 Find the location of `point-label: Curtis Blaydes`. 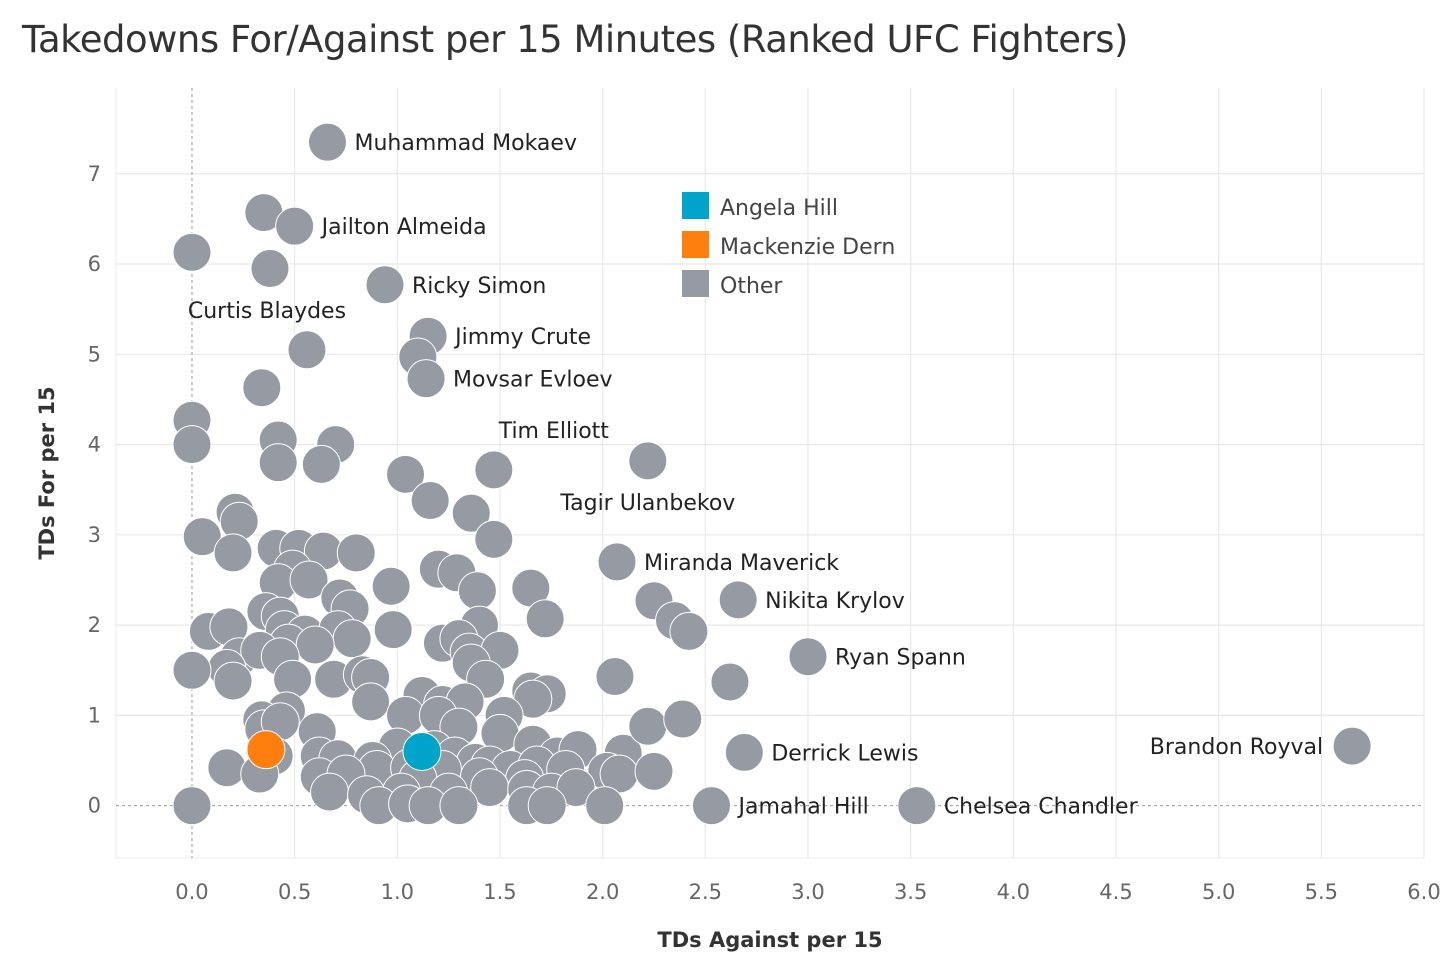

point-label: Curtis Blaydes is located at coordinates (267, 311).